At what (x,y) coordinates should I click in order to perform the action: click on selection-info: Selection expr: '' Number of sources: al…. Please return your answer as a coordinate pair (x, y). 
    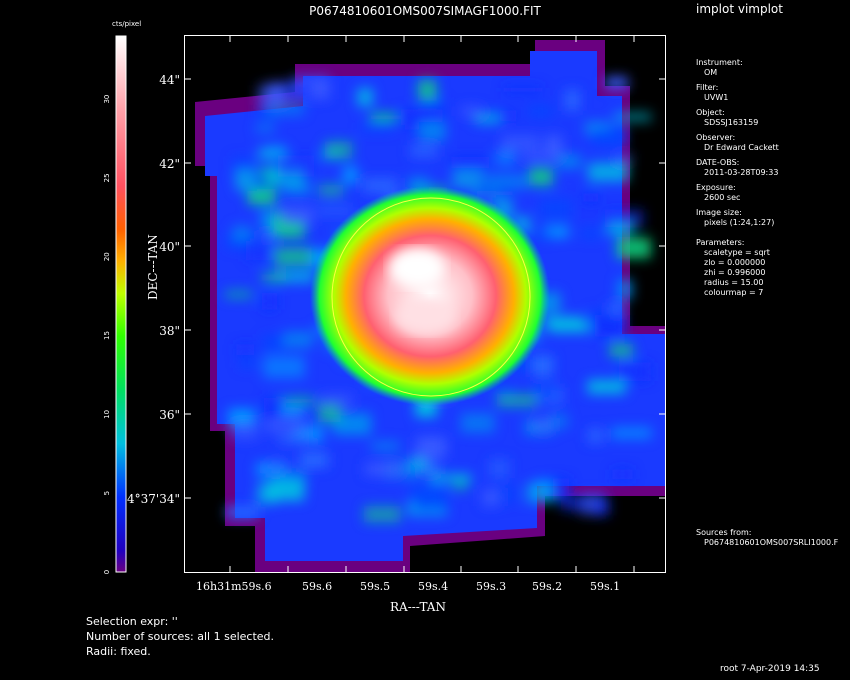
    Looking at the image, I should click on (180, 636).